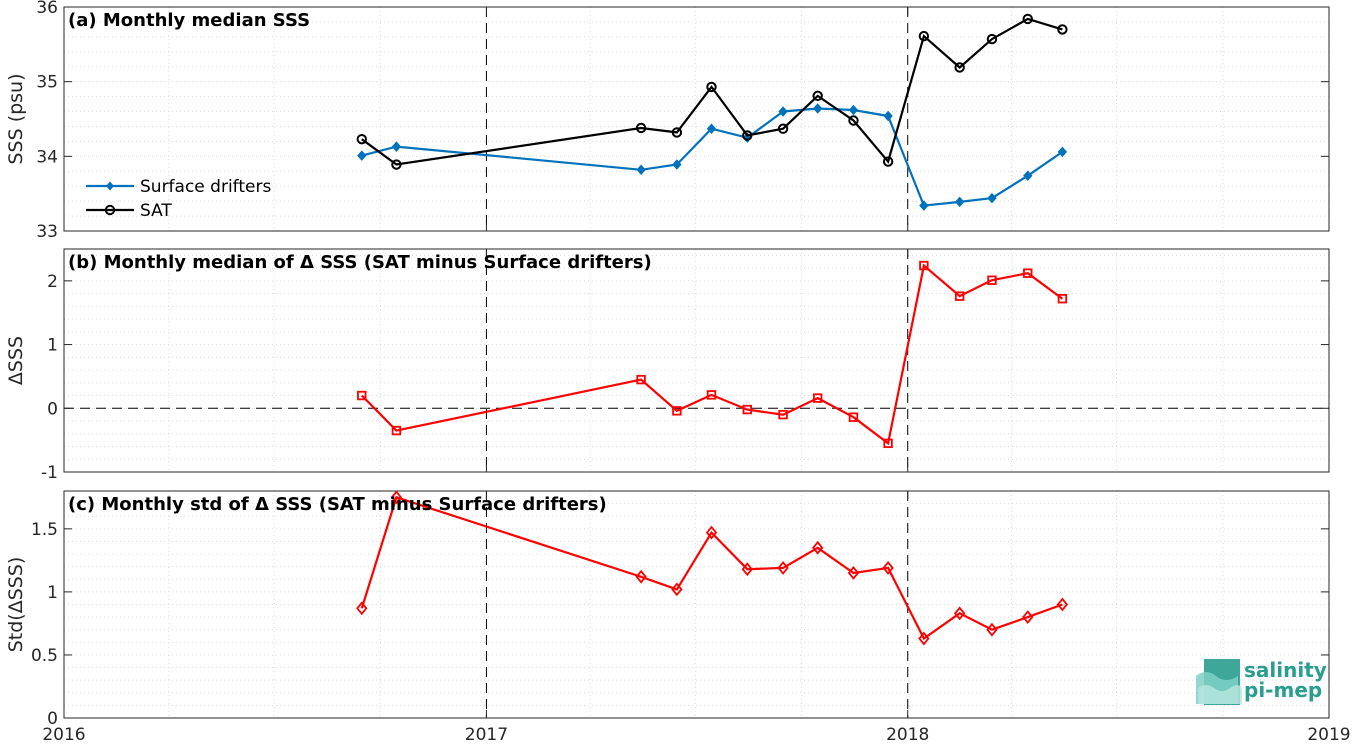  What do you see at coordinates (47, 157) in the screenshot?
I see `y-tick-label: 34` at bounding box center [47, 157].